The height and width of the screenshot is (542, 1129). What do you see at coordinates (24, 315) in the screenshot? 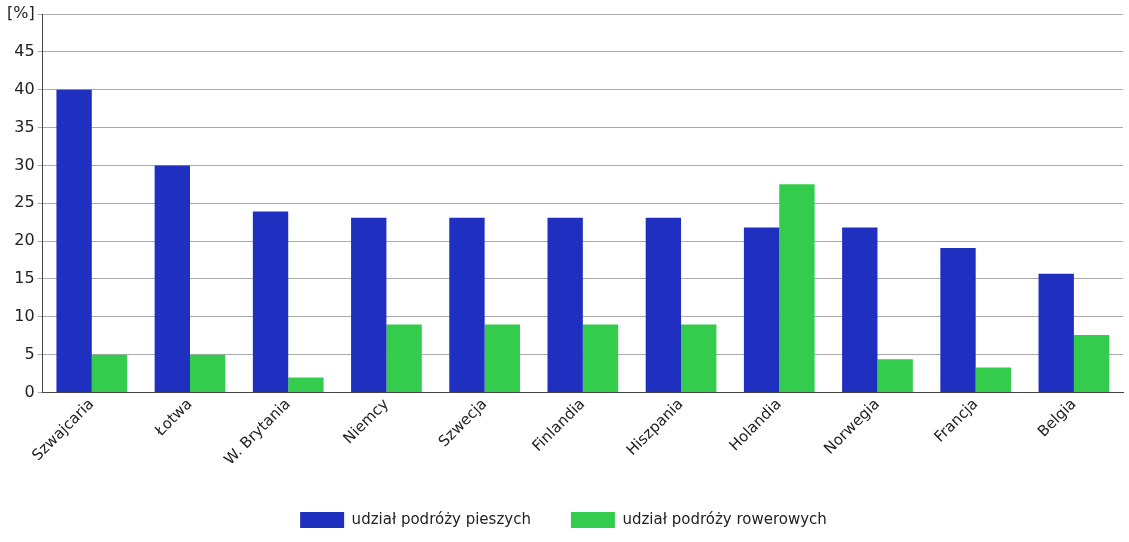
I see `y-tick-label: 10` at bounding box center [24, 315].